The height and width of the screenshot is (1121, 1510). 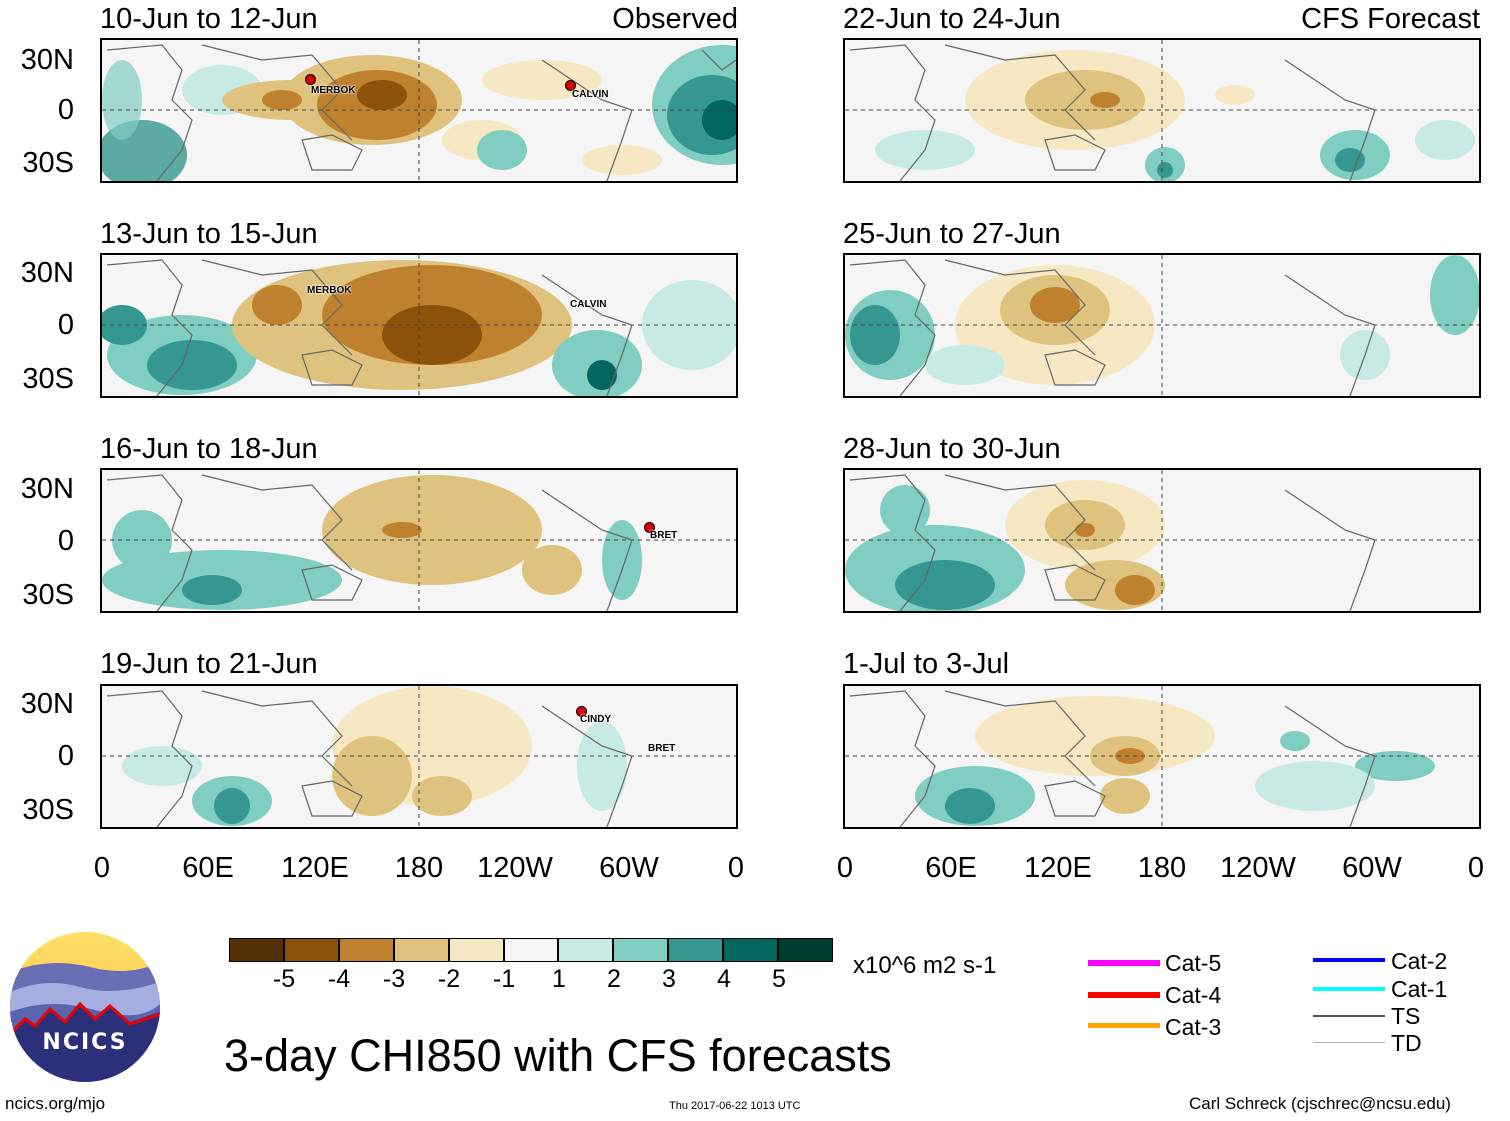 I want to click on colorbar-tick-label: 4, so click(x=724, y=979).